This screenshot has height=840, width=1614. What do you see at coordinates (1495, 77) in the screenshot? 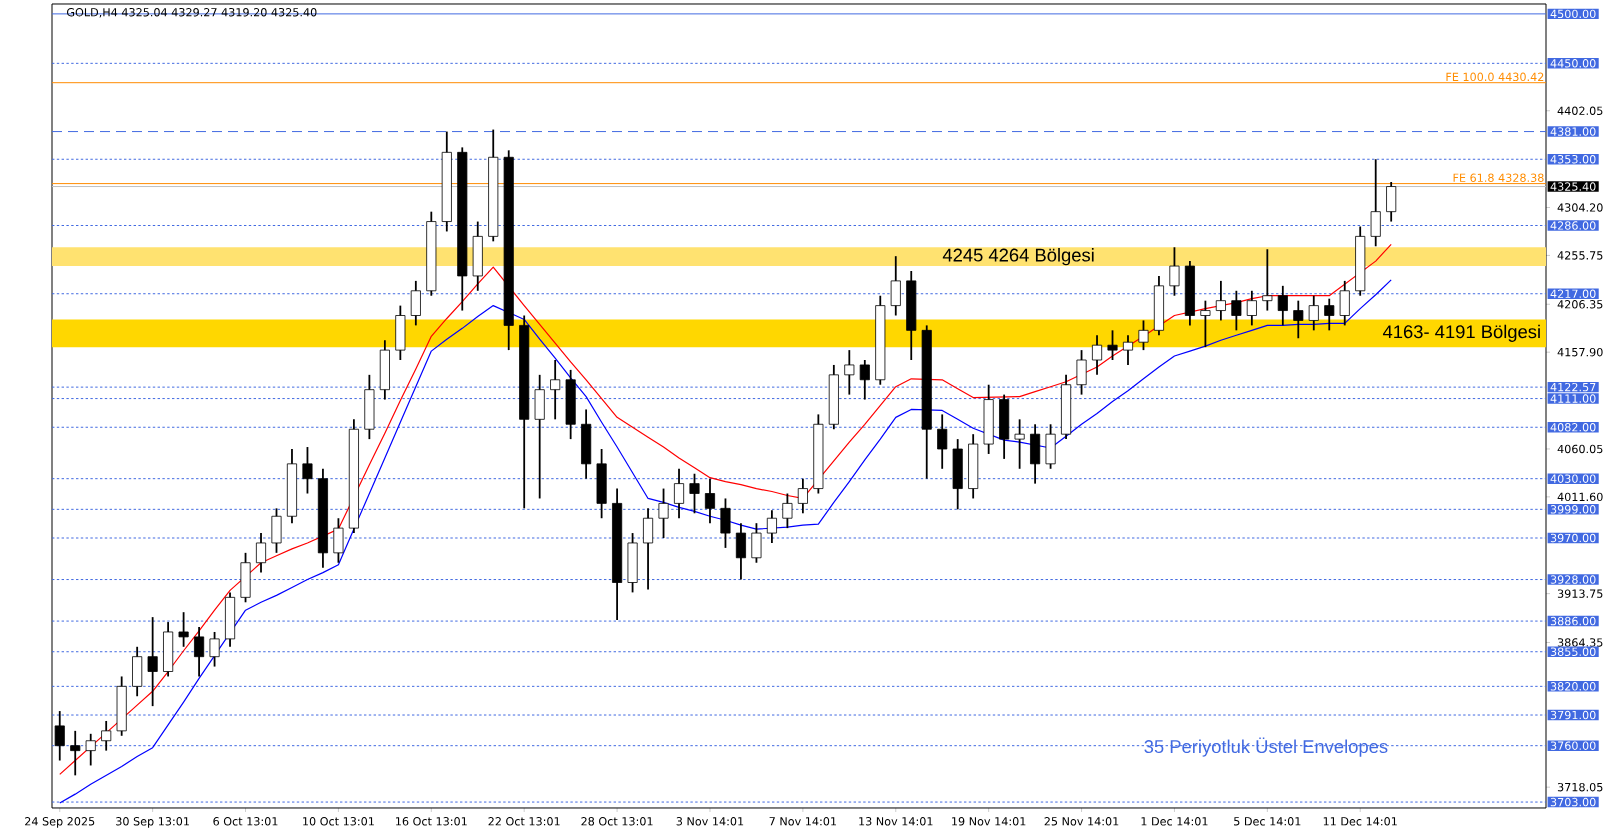
I see `ref-line-label: FE 100.0 4430.42` at bounding box center [1495, 77].